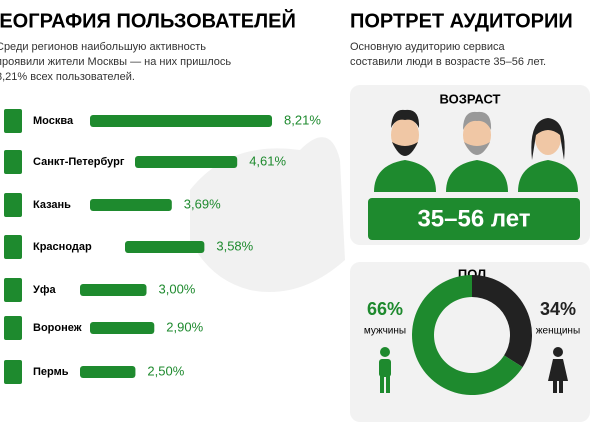 The height and width of the screenshot is (430, 590). Describe the element at coordinates (51, 372) in the screenshot. I see `category-label: Пермь` at that location.